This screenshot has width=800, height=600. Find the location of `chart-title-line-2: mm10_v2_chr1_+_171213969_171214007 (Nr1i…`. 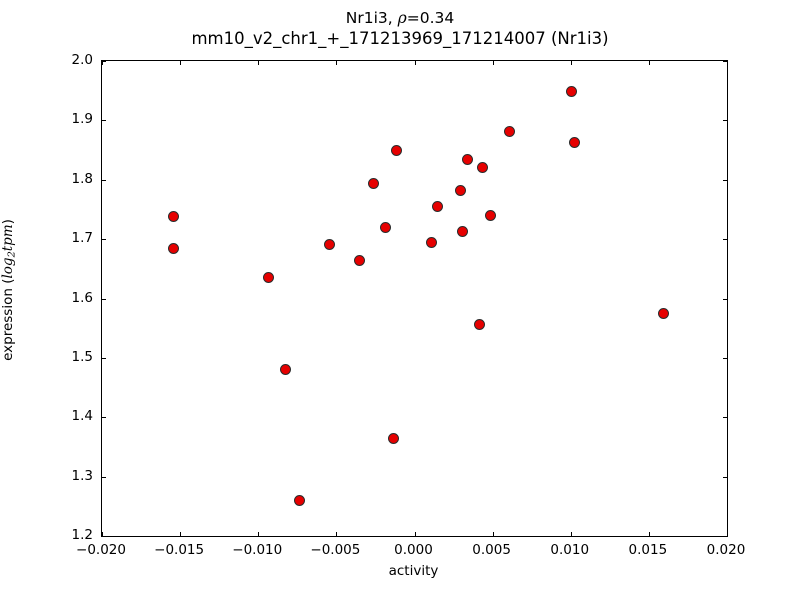

chart-title-line-2: mm10_v2_chr1_+_171213969_171214007 (Nr1i… is located at coordinates (400, 39).